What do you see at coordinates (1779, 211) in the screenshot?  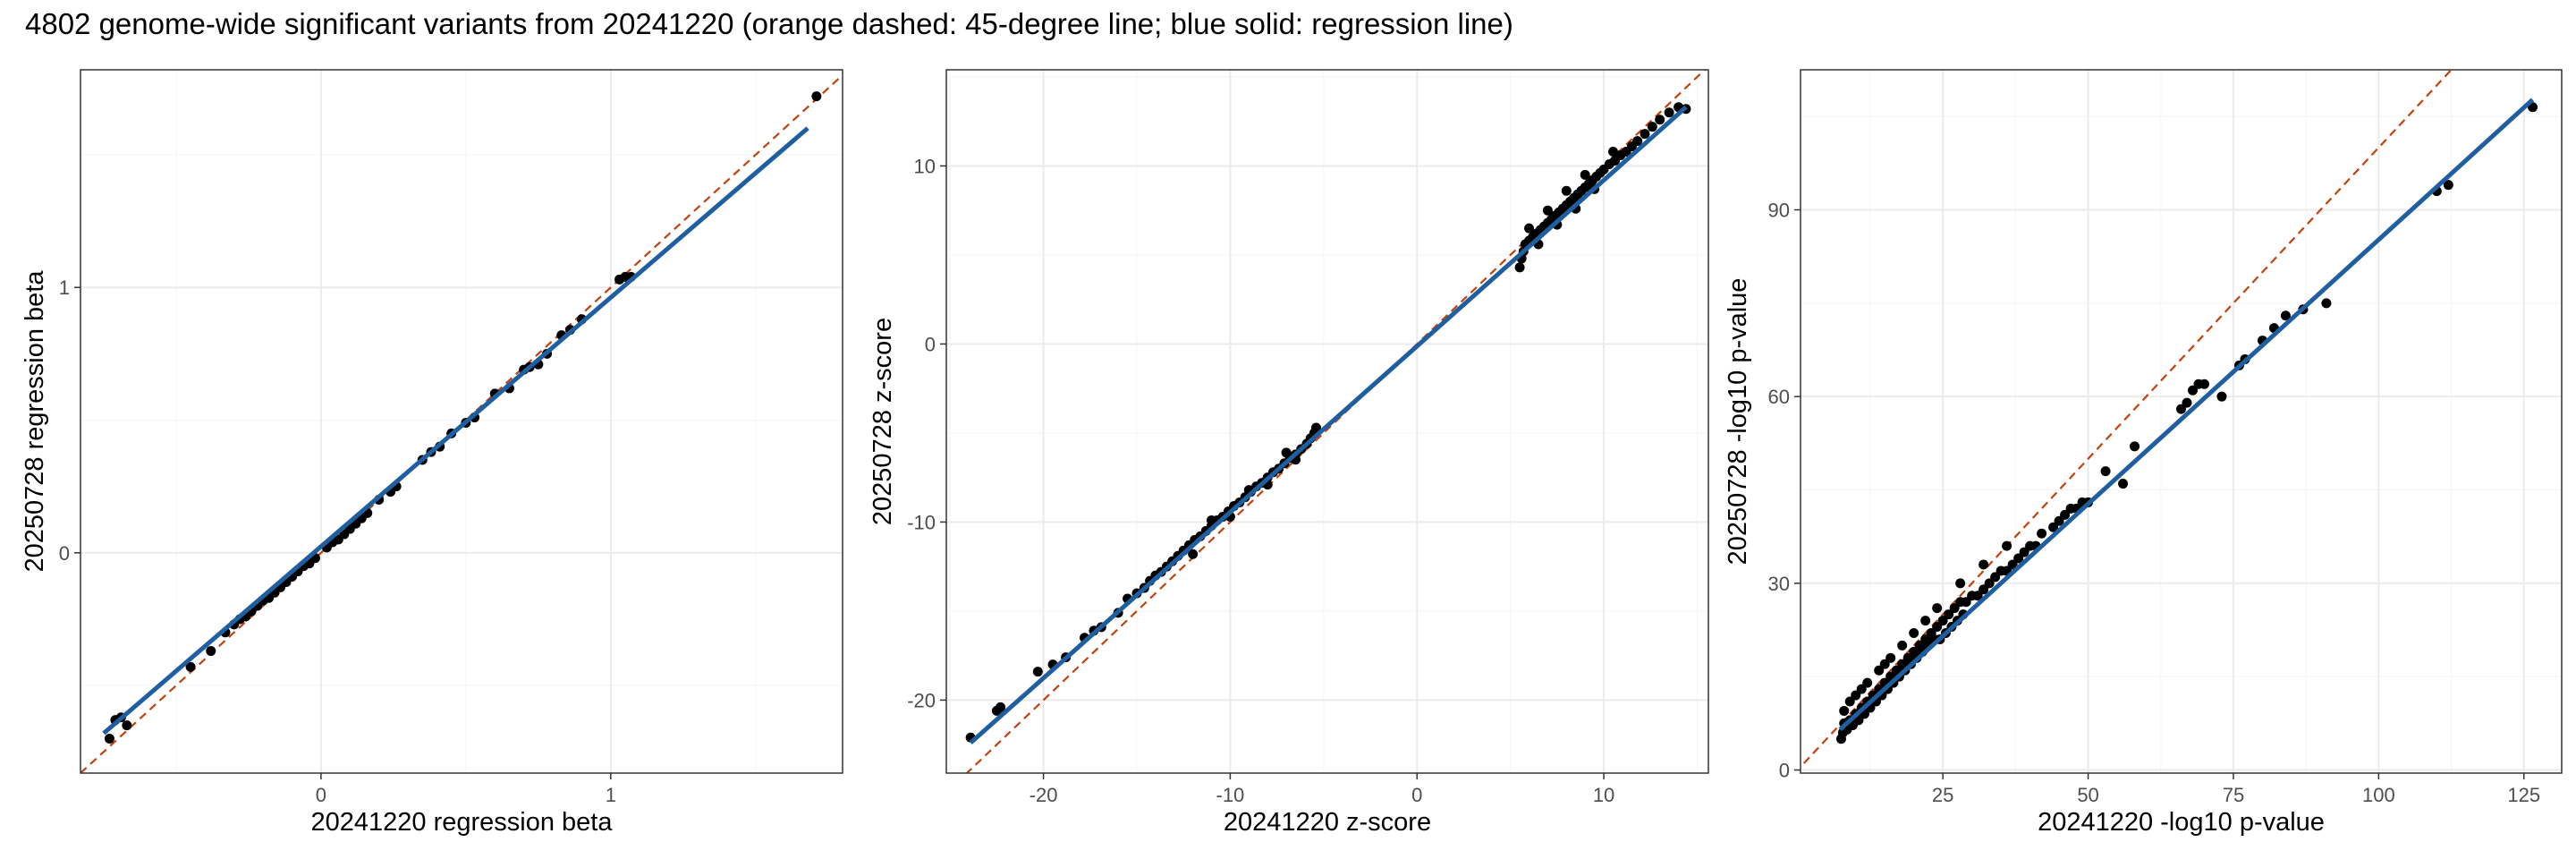 I see `y-tick-label: 90` at bounding box center [1779, 211].